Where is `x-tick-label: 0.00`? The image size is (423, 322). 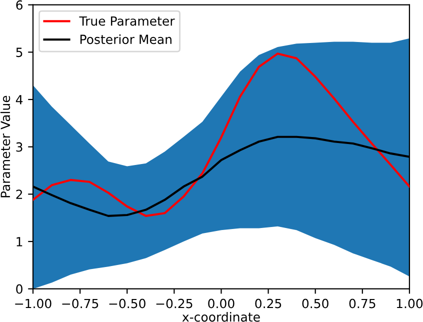
x-tick-label: 0.00 is located at coordinates (221, 303).